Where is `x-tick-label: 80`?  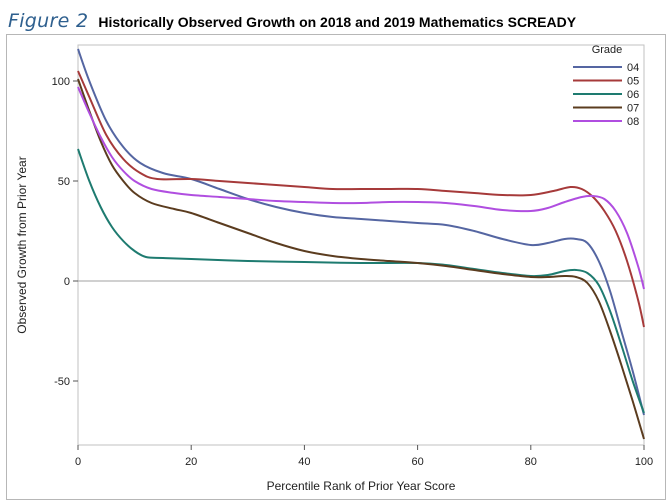 x-tick-label: 80 is located at coordinates (531, 462).